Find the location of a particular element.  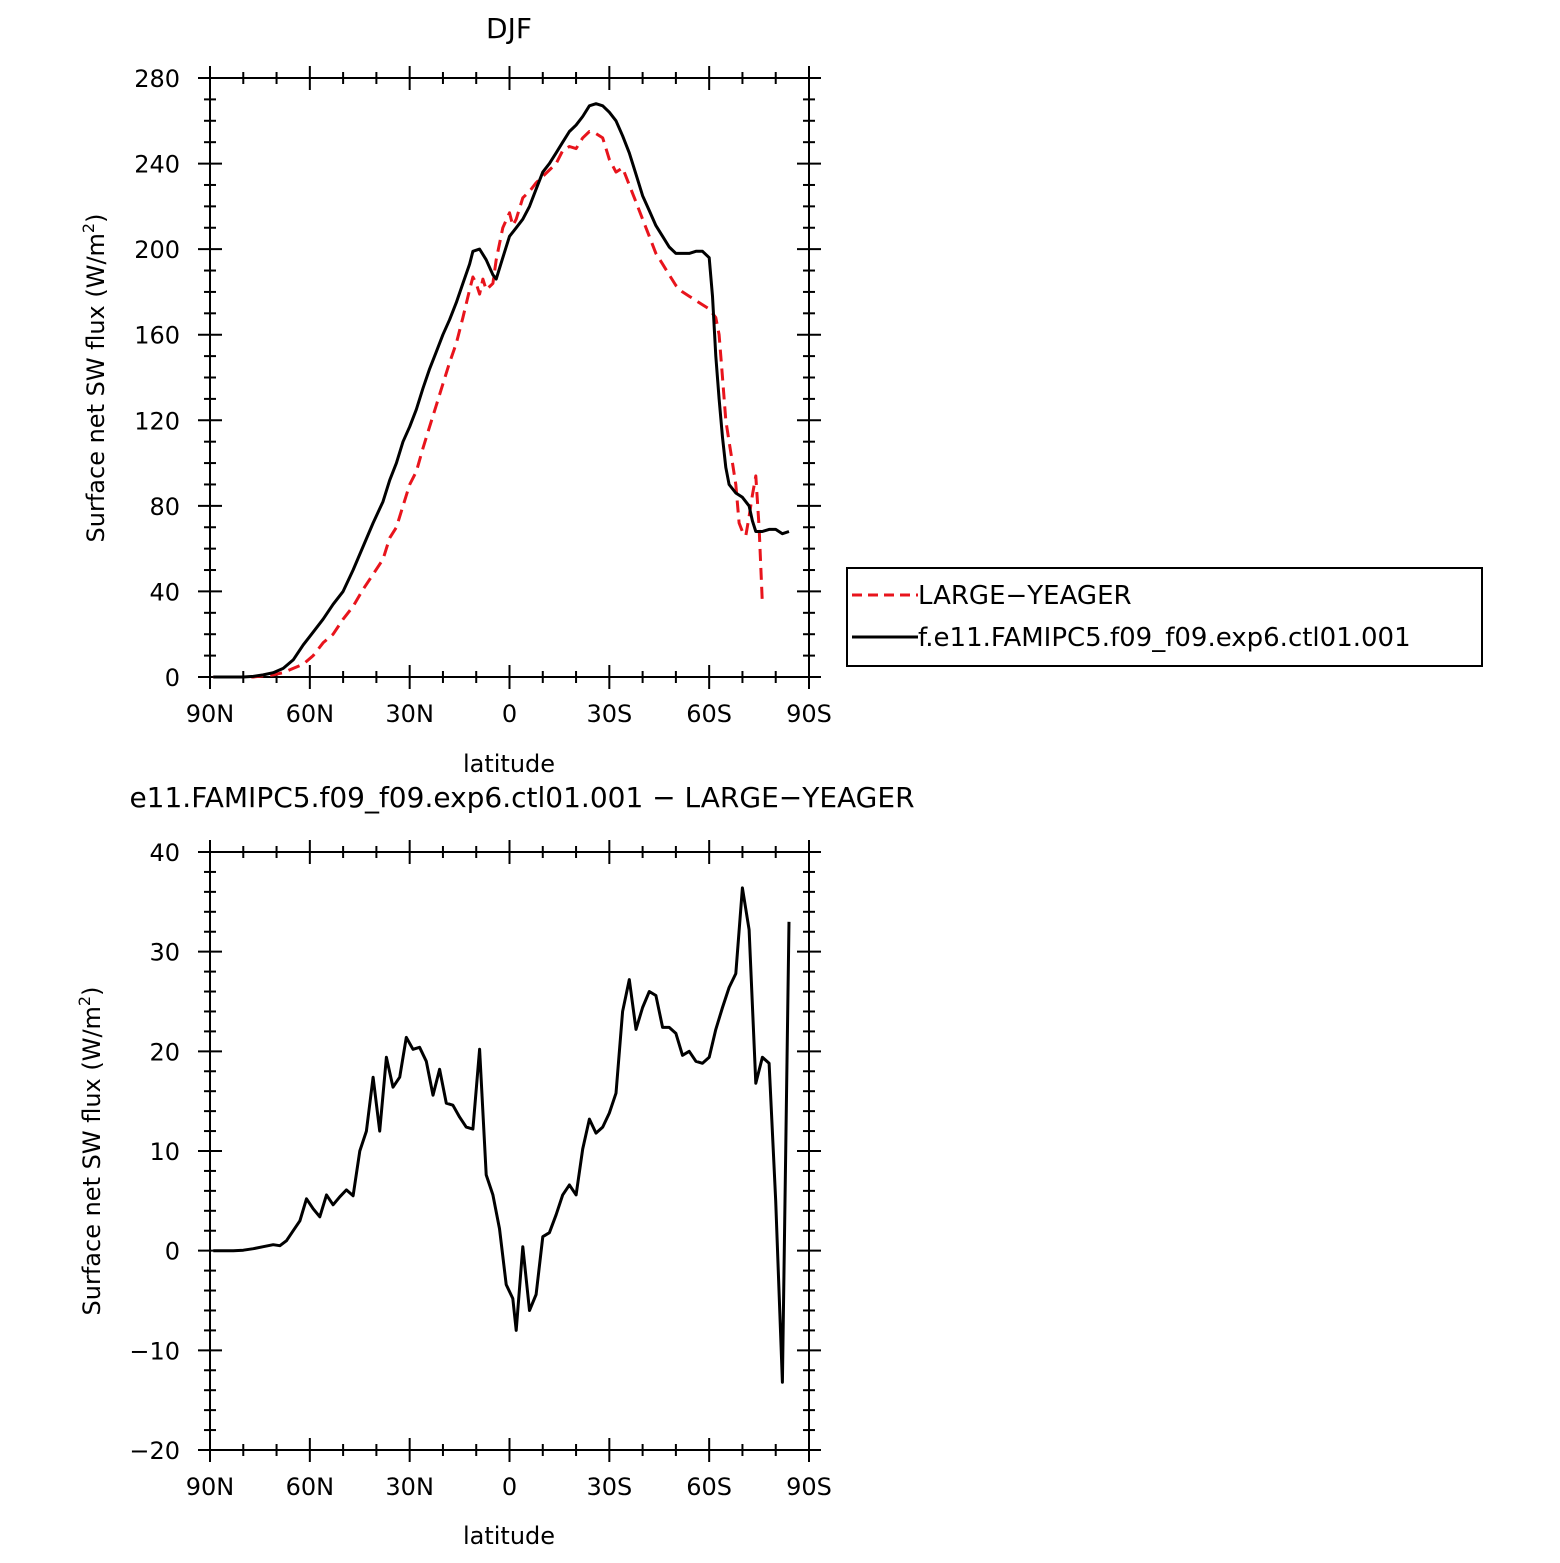

top-chart-frame is located at coordinates (509, 377).